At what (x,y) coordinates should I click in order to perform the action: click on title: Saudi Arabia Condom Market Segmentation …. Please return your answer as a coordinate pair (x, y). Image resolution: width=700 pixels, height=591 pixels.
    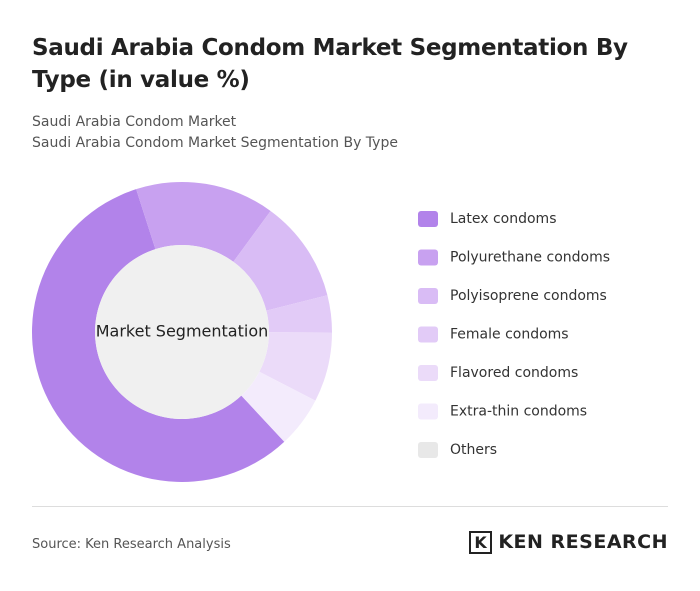
    Looking at the image, I should click on (330, 64).